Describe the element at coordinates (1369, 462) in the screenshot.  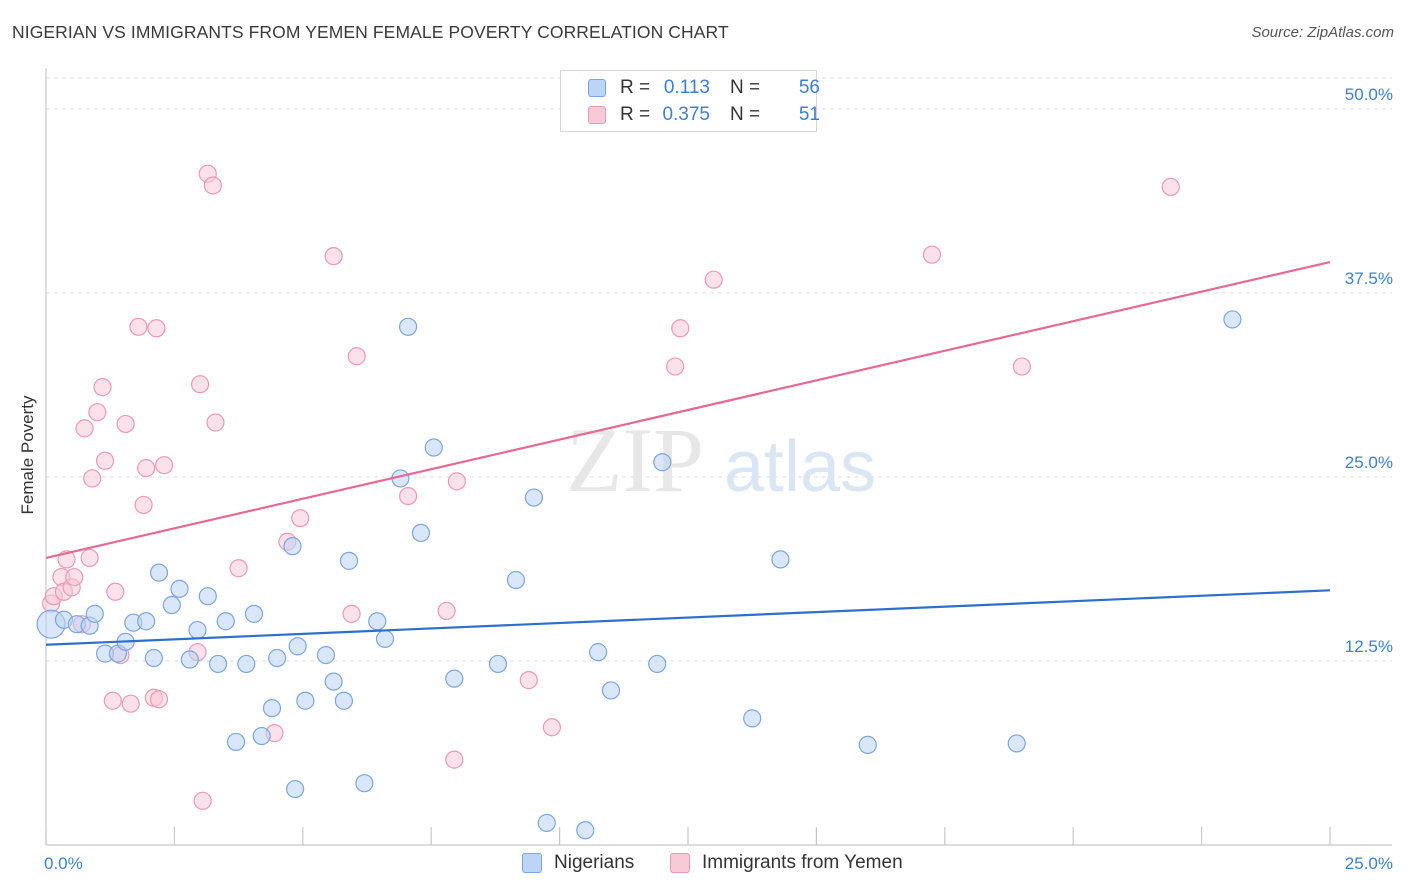
I see `y-tick-label: 25.0%` at that location.